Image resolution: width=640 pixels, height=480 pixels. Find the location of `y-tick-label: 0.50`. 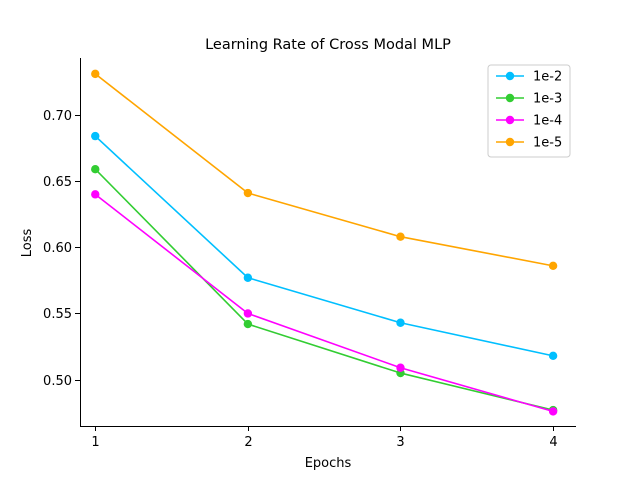

y-tick-label: 0.50 is located at coordinates (57, 381).